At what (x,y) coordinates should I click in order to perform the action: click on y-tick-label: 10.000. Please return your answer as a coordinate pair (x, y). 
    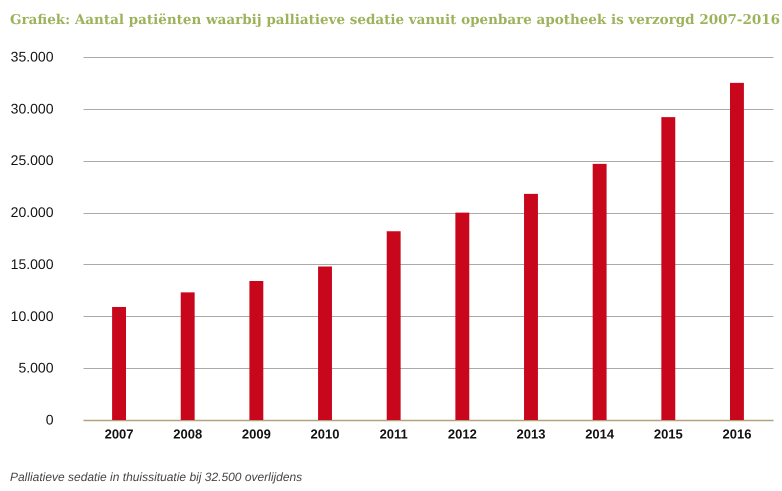
    Looking at the image, I should click on (32, 316).